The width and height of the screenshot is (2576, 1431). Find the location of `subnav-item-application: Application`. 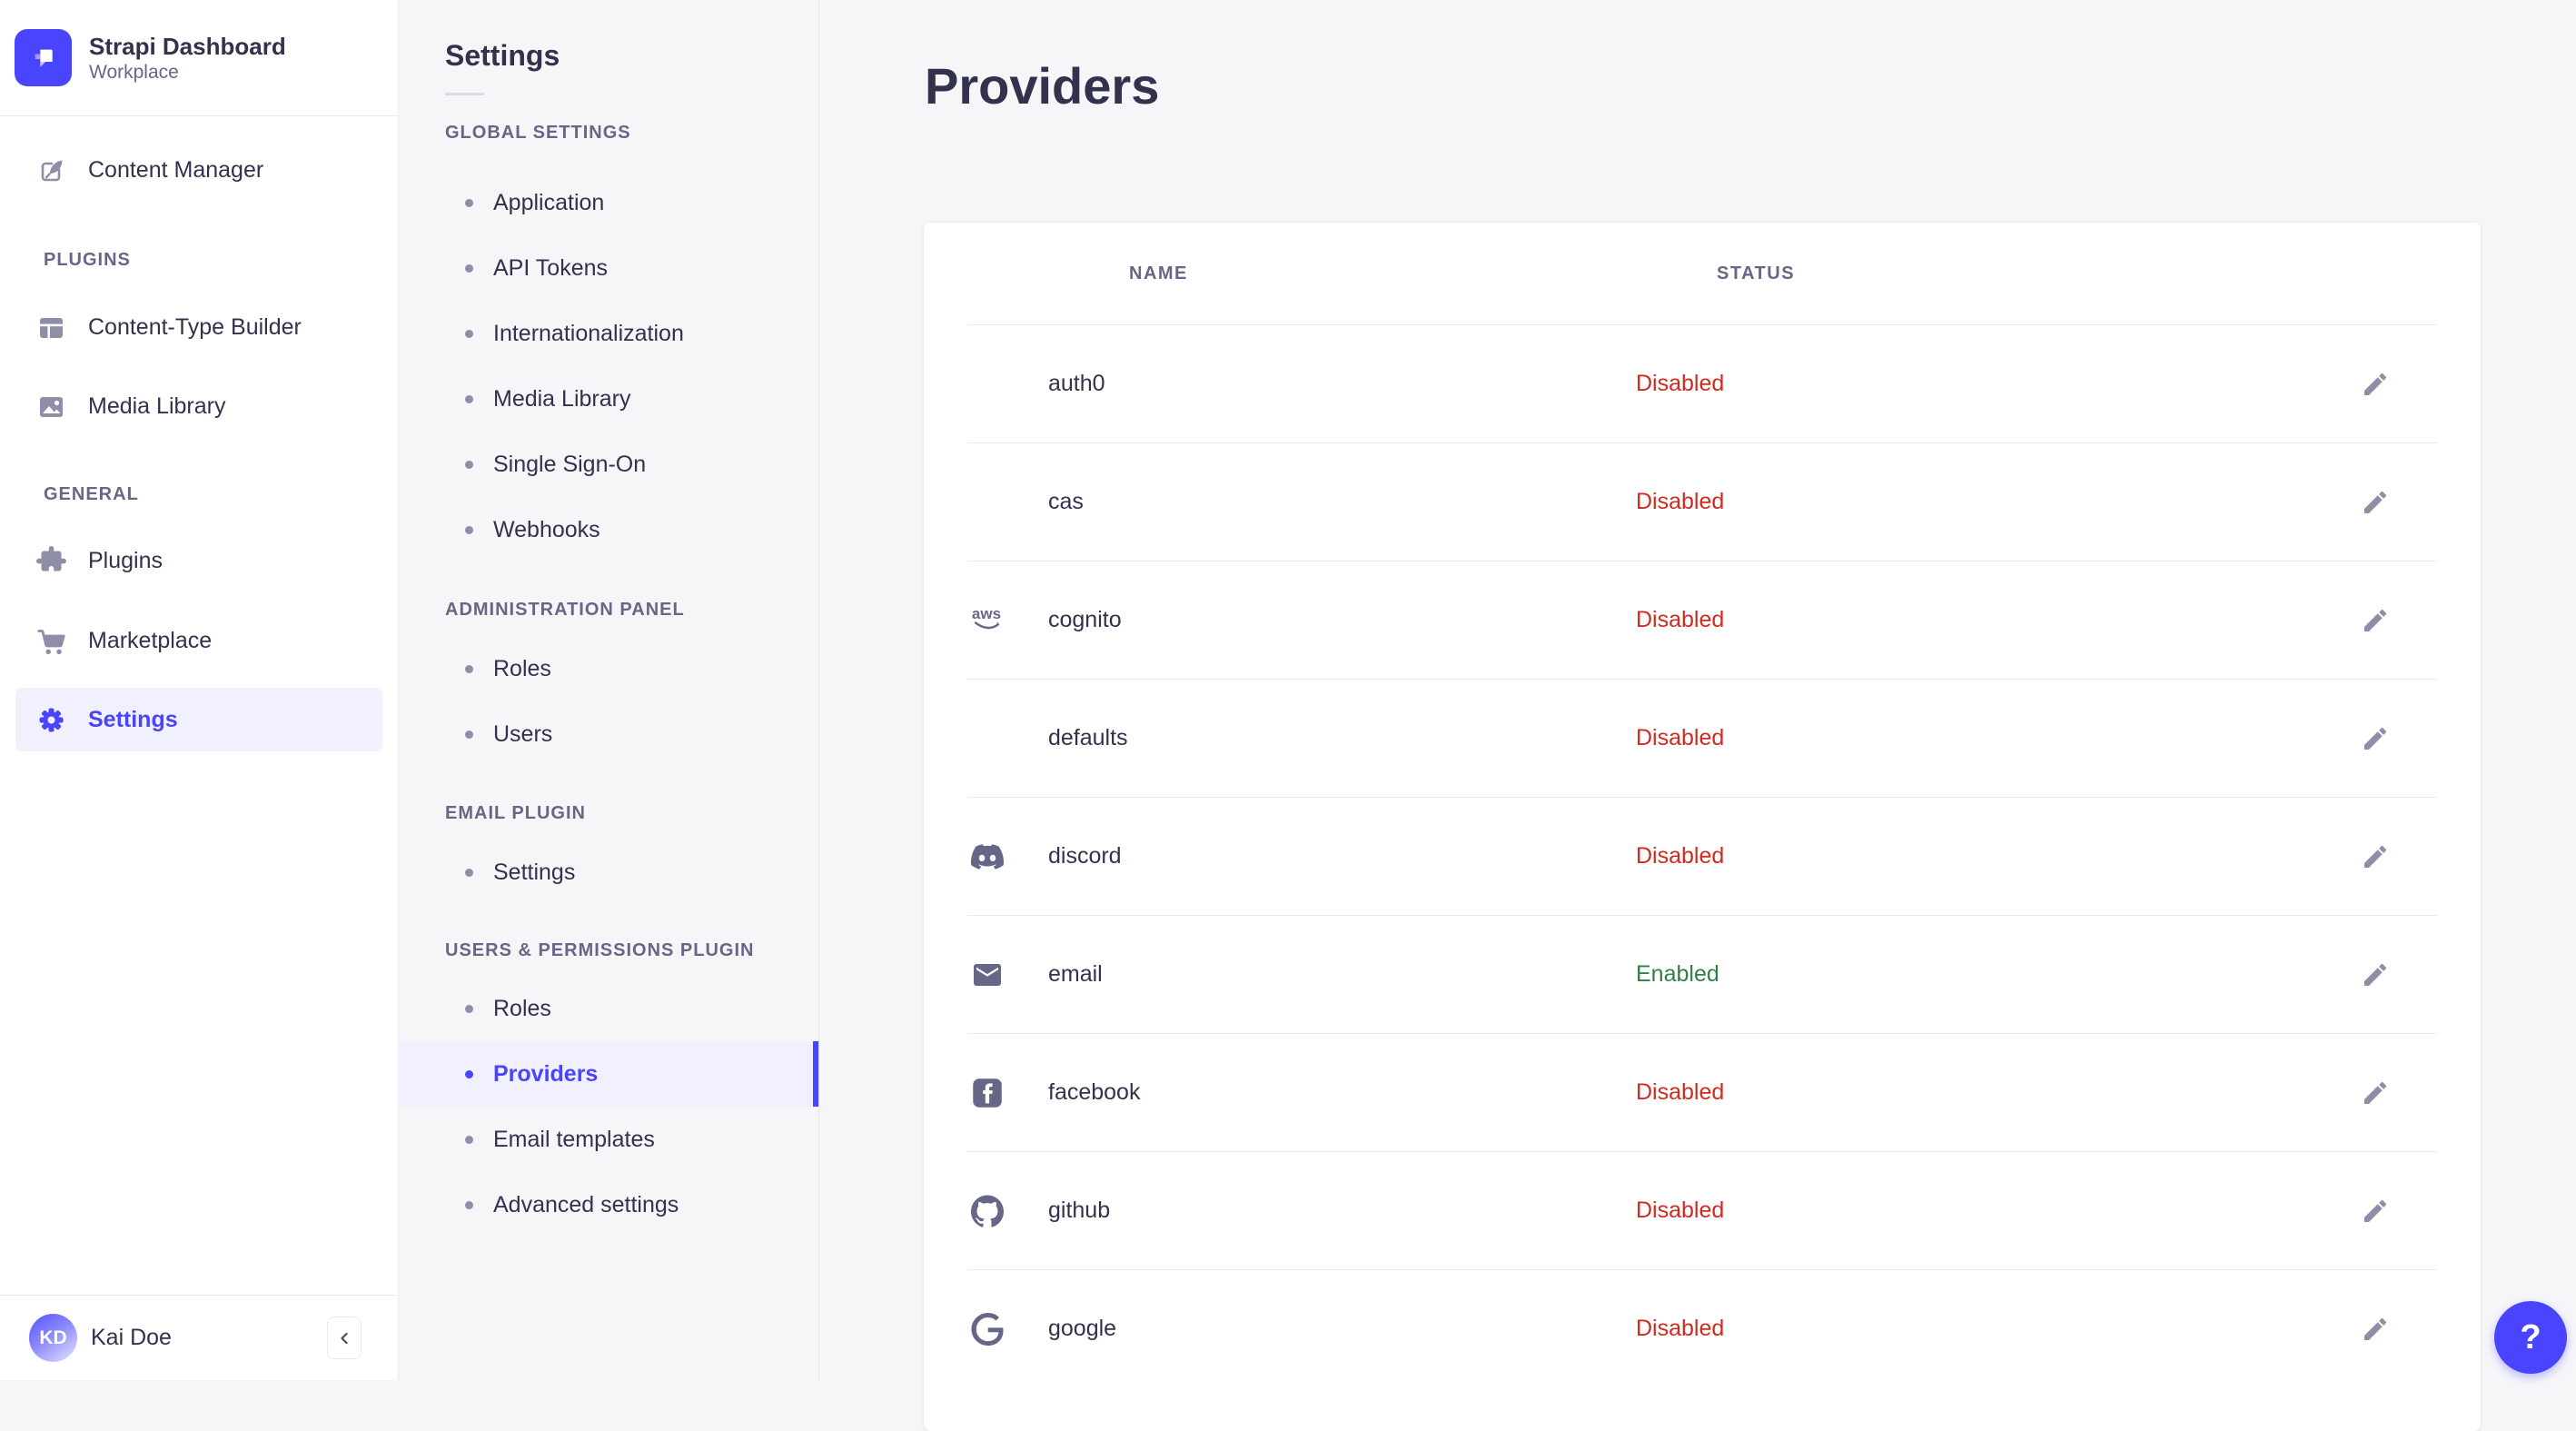

subnav-item-application: Application is located at coordinates (609, 202).